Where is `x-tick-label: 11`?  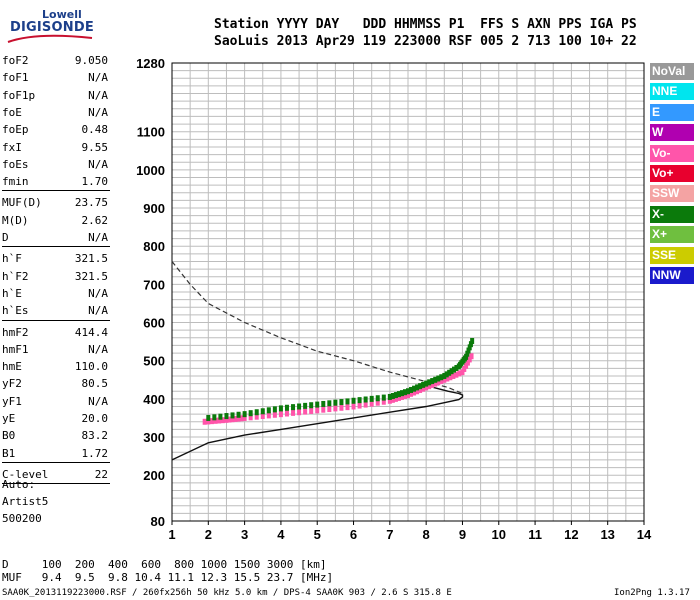 x-tick-label: 11 is located at coordinates (535, 534).